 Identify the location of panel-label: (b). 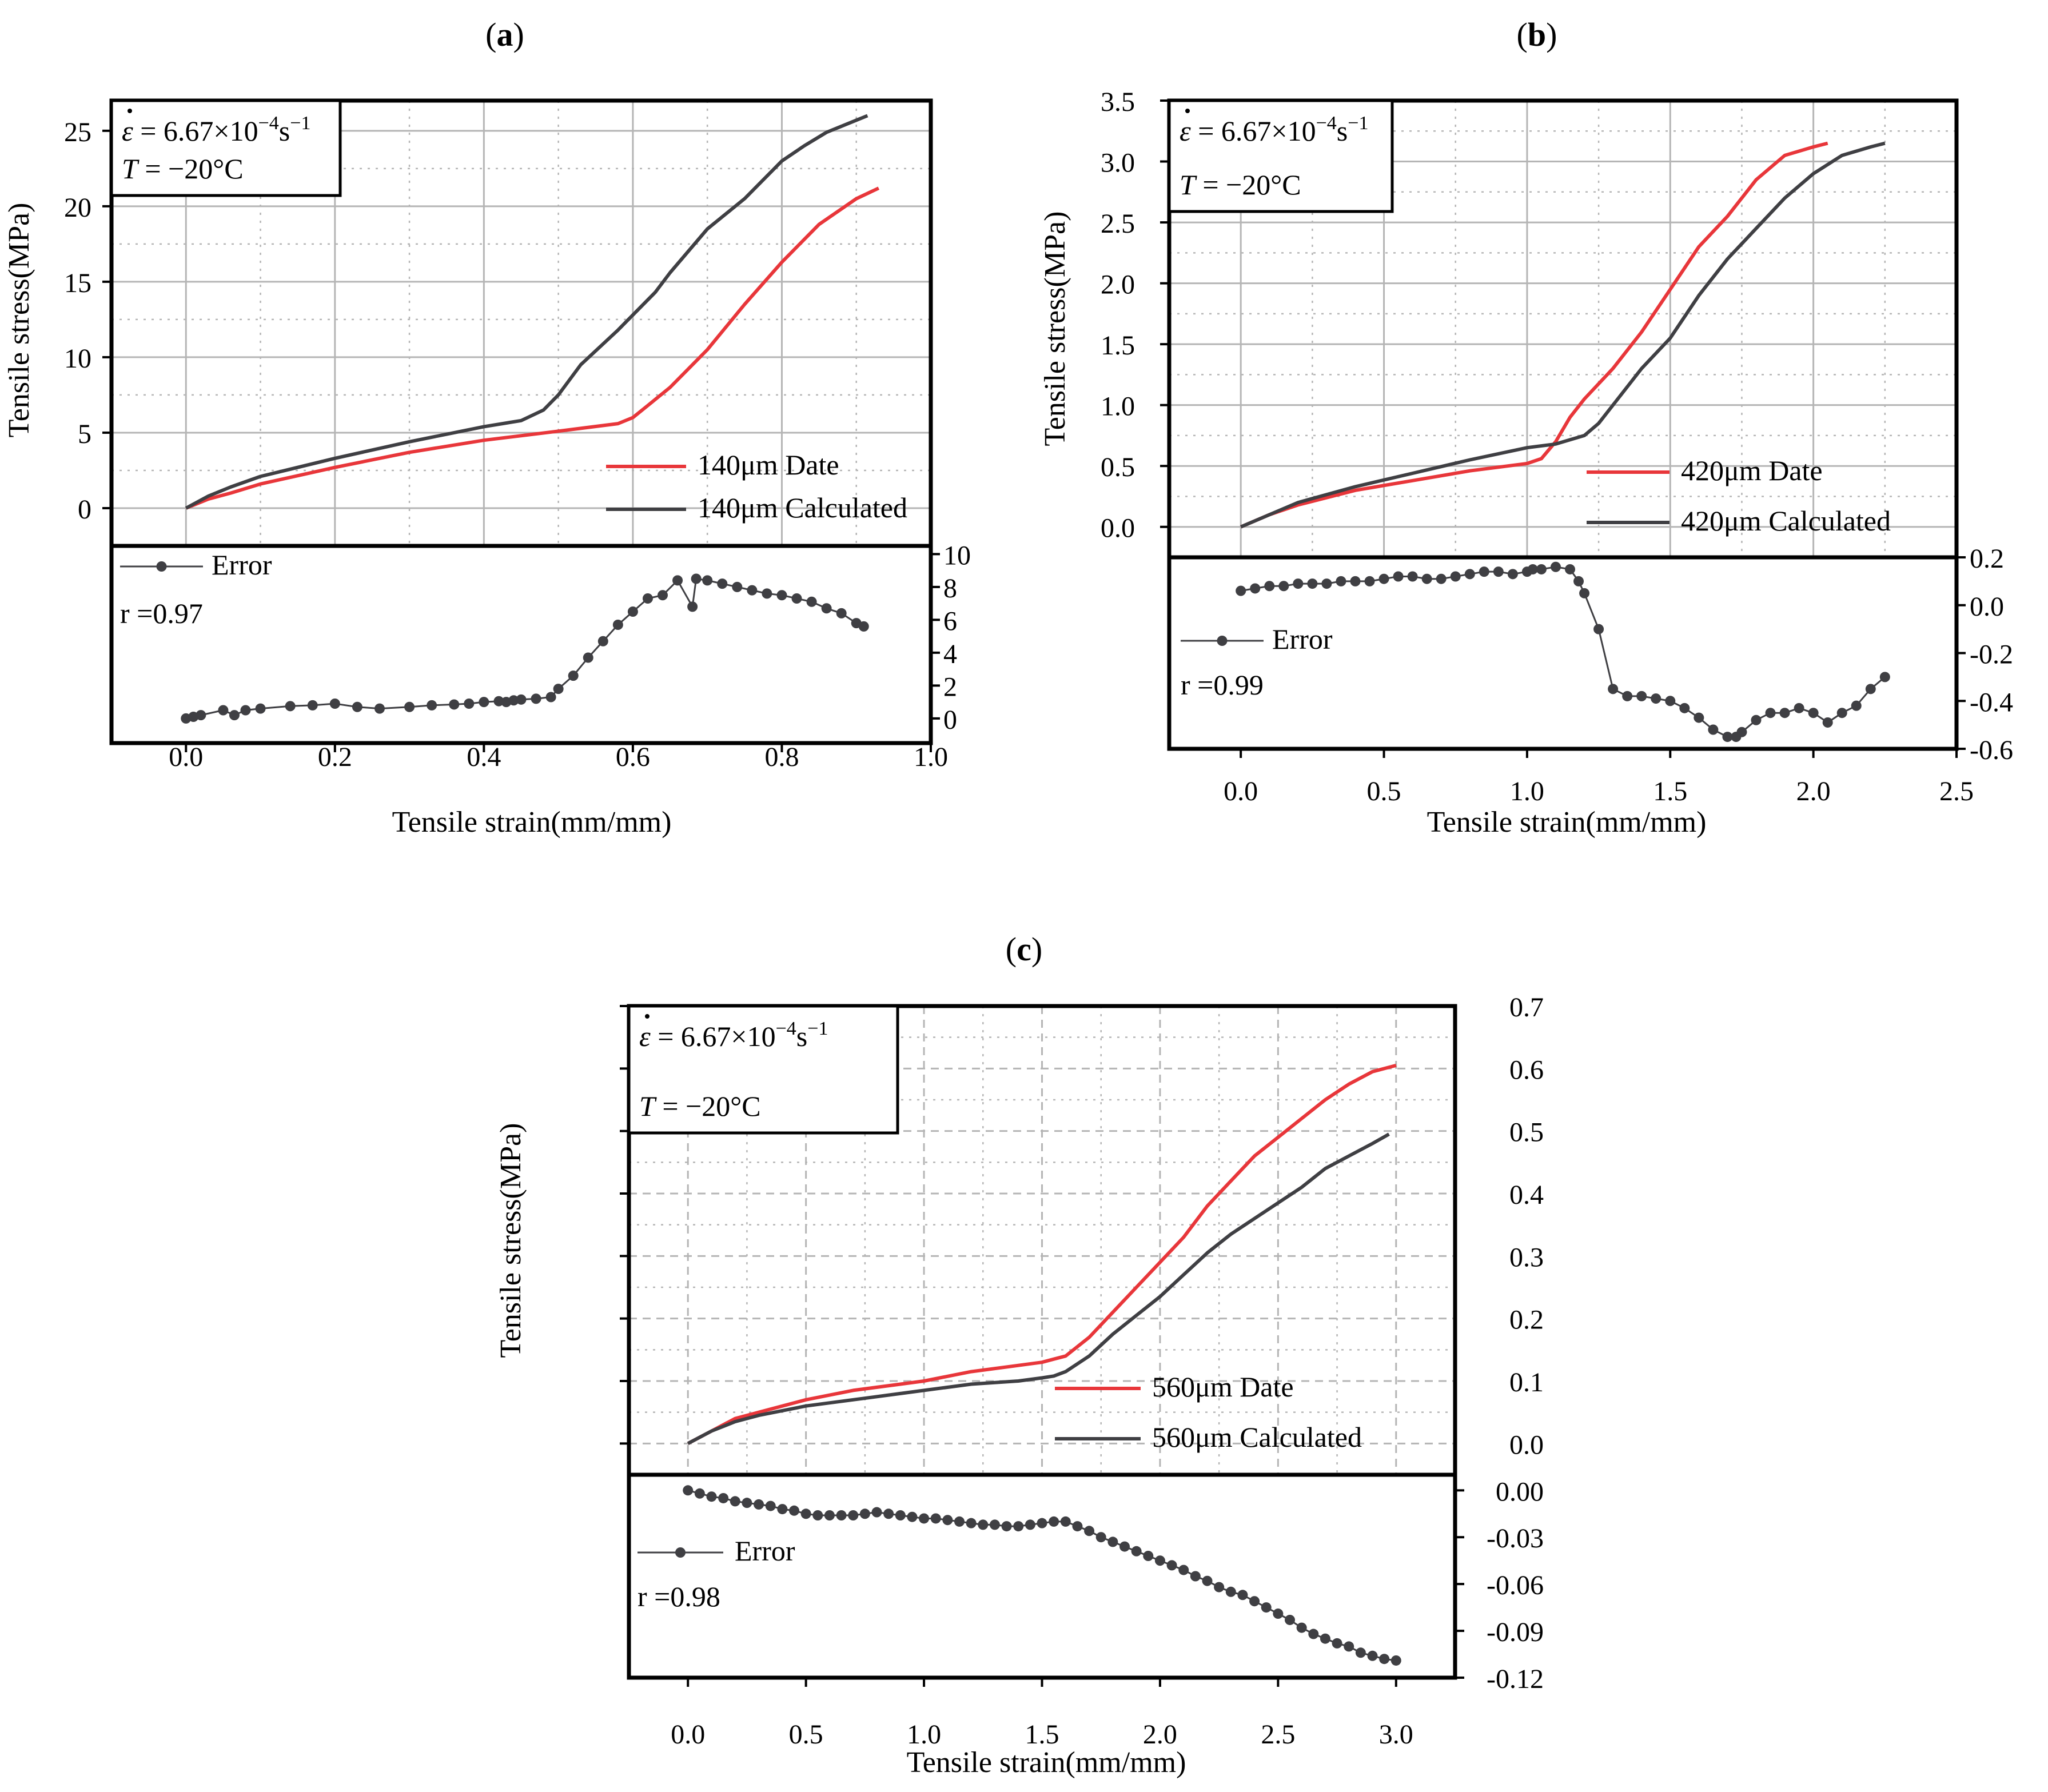
(1537, 34).